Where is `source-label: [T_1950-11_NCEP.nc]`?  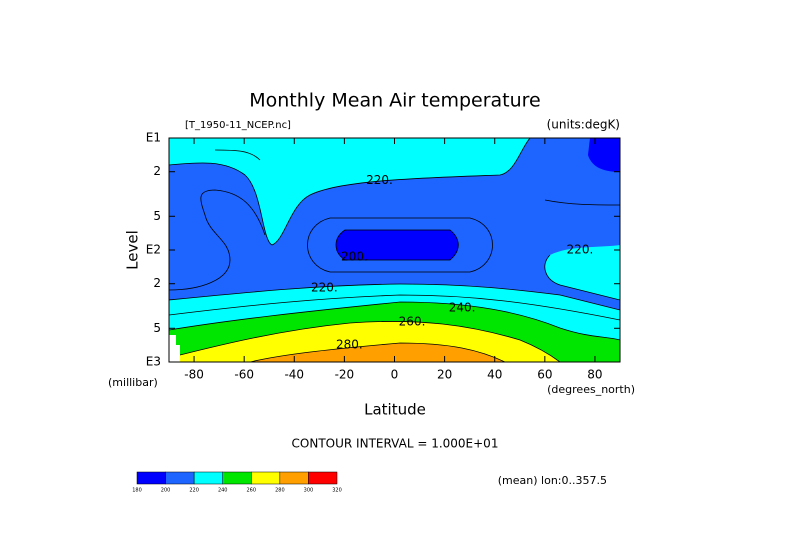
source-label: [T_1950-11_NCEP.nc] is located at coordinates (238, 125).